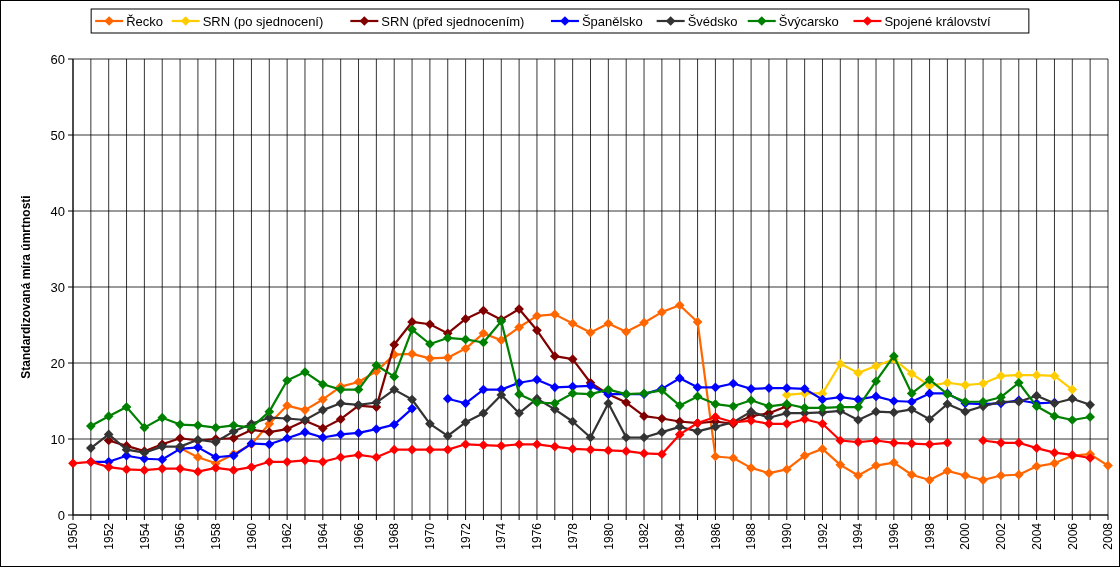  Describe the element at coordinates (251, 536) in the screenshot. I see `x-tick-label: 1960` at that location.